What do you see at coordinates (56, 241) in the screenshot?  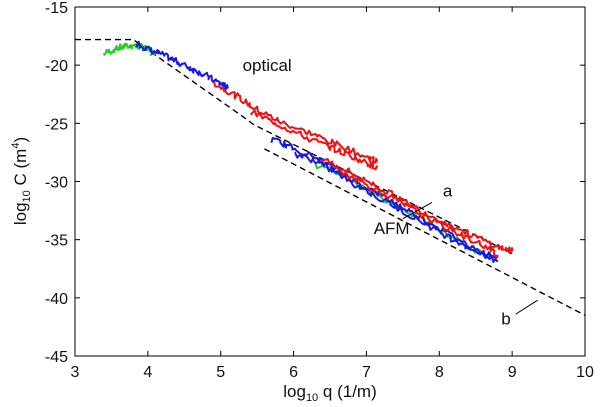 I see `y-tick-label: -35` at bounding box center [56, 241].